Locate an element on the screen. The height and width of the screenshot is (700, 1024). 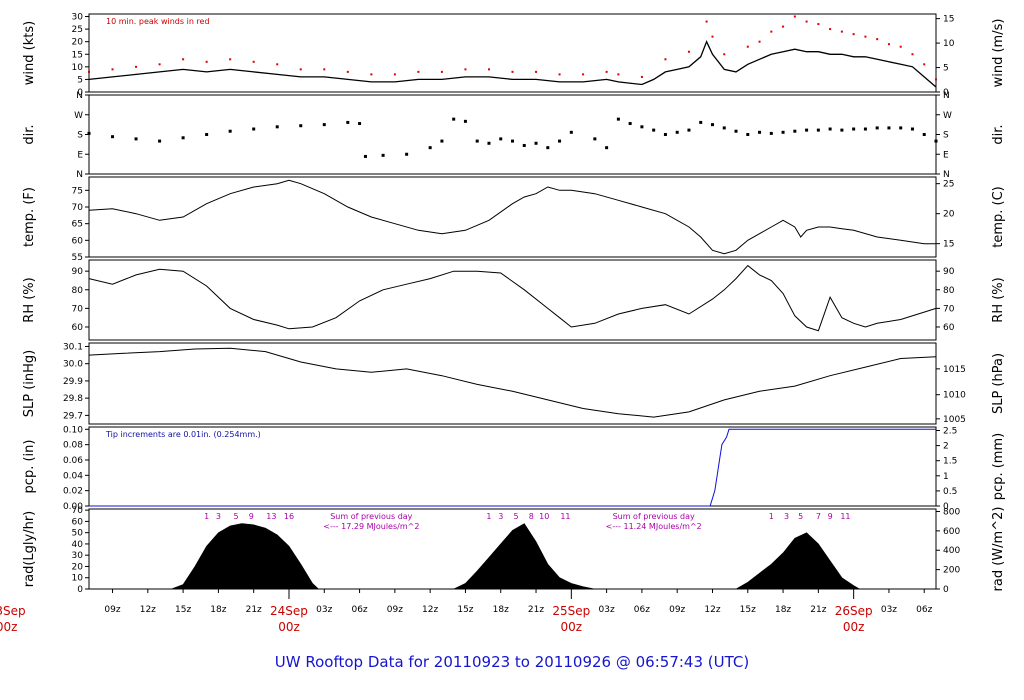
dir-left-tick-label: N is located at coordinates (79, 96).